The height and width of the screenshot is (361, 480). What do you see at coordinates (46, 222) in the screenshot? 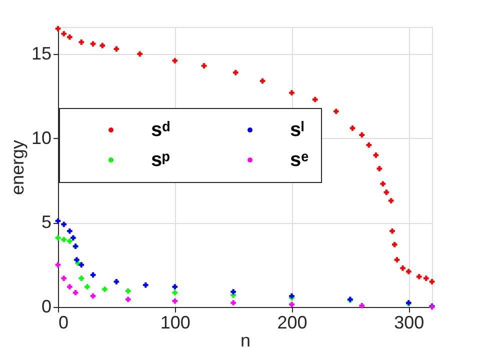
I see `y-tick-label: 5` at bounding box center [46, 222].